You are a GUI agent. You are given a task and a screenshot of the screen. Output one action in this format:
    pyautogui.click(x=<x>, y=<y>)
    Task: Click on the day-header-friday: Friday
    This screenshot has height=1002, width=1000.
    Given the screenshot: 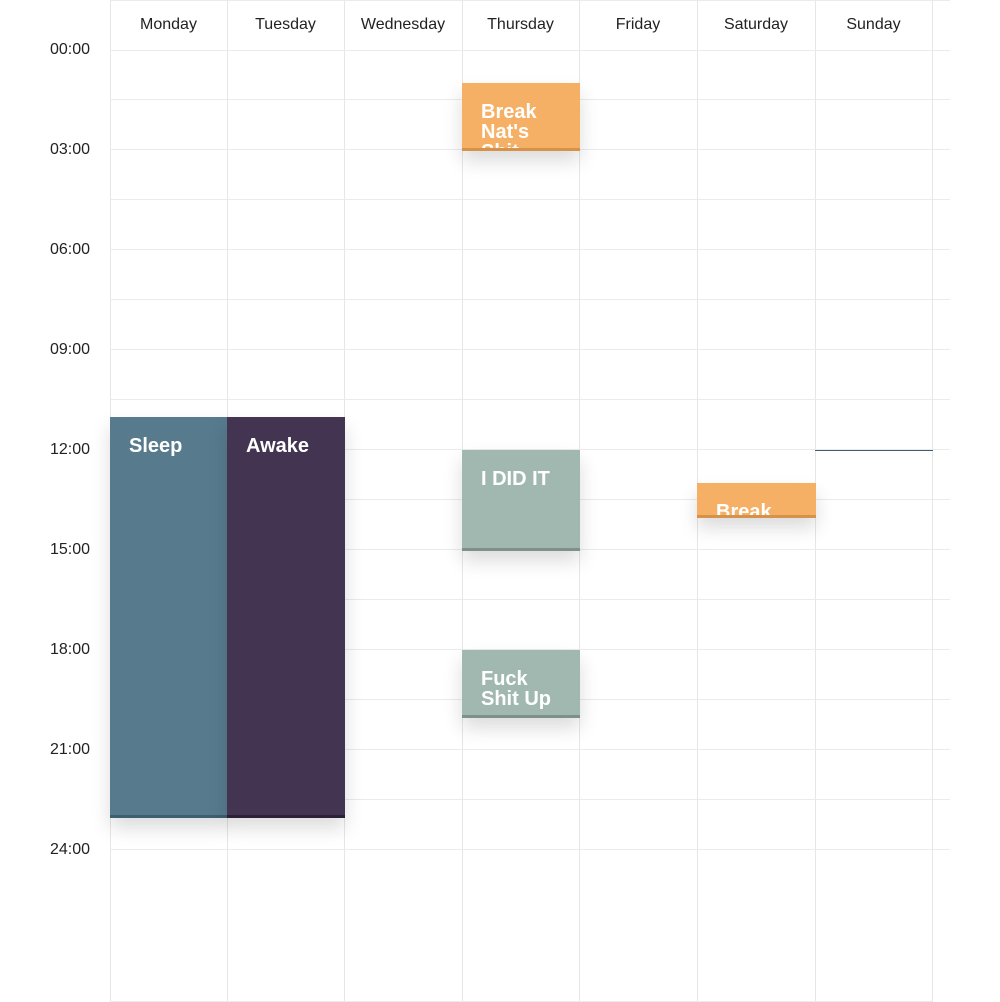 What is the action you would take?
    pyautogui.click(x=638, y=24)
    